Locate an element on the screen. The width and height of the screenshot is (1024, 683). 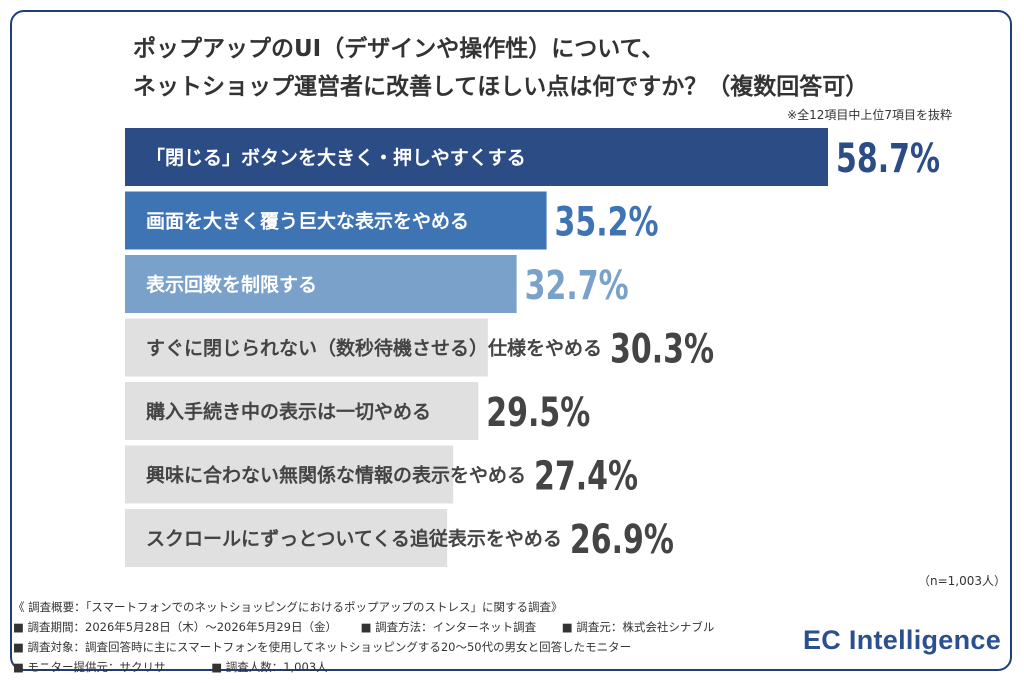
bar-label-2: 画面を大きく覆う巨大な表示をやめる is located at coordinates (307, 221).